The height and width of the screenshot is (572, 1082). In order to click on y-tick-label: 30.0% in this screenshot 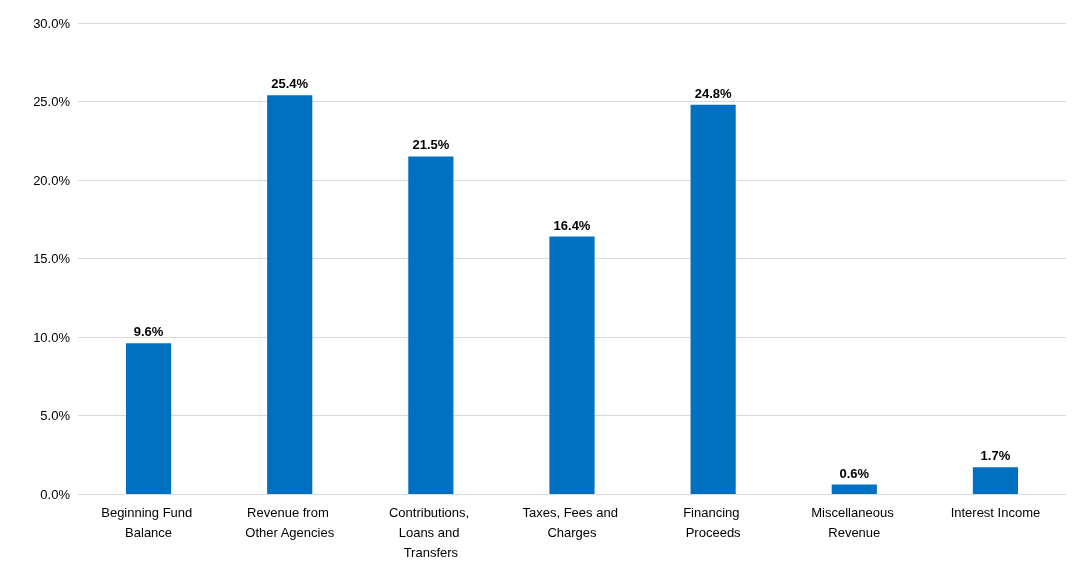, I will do `click(52, 23)`.